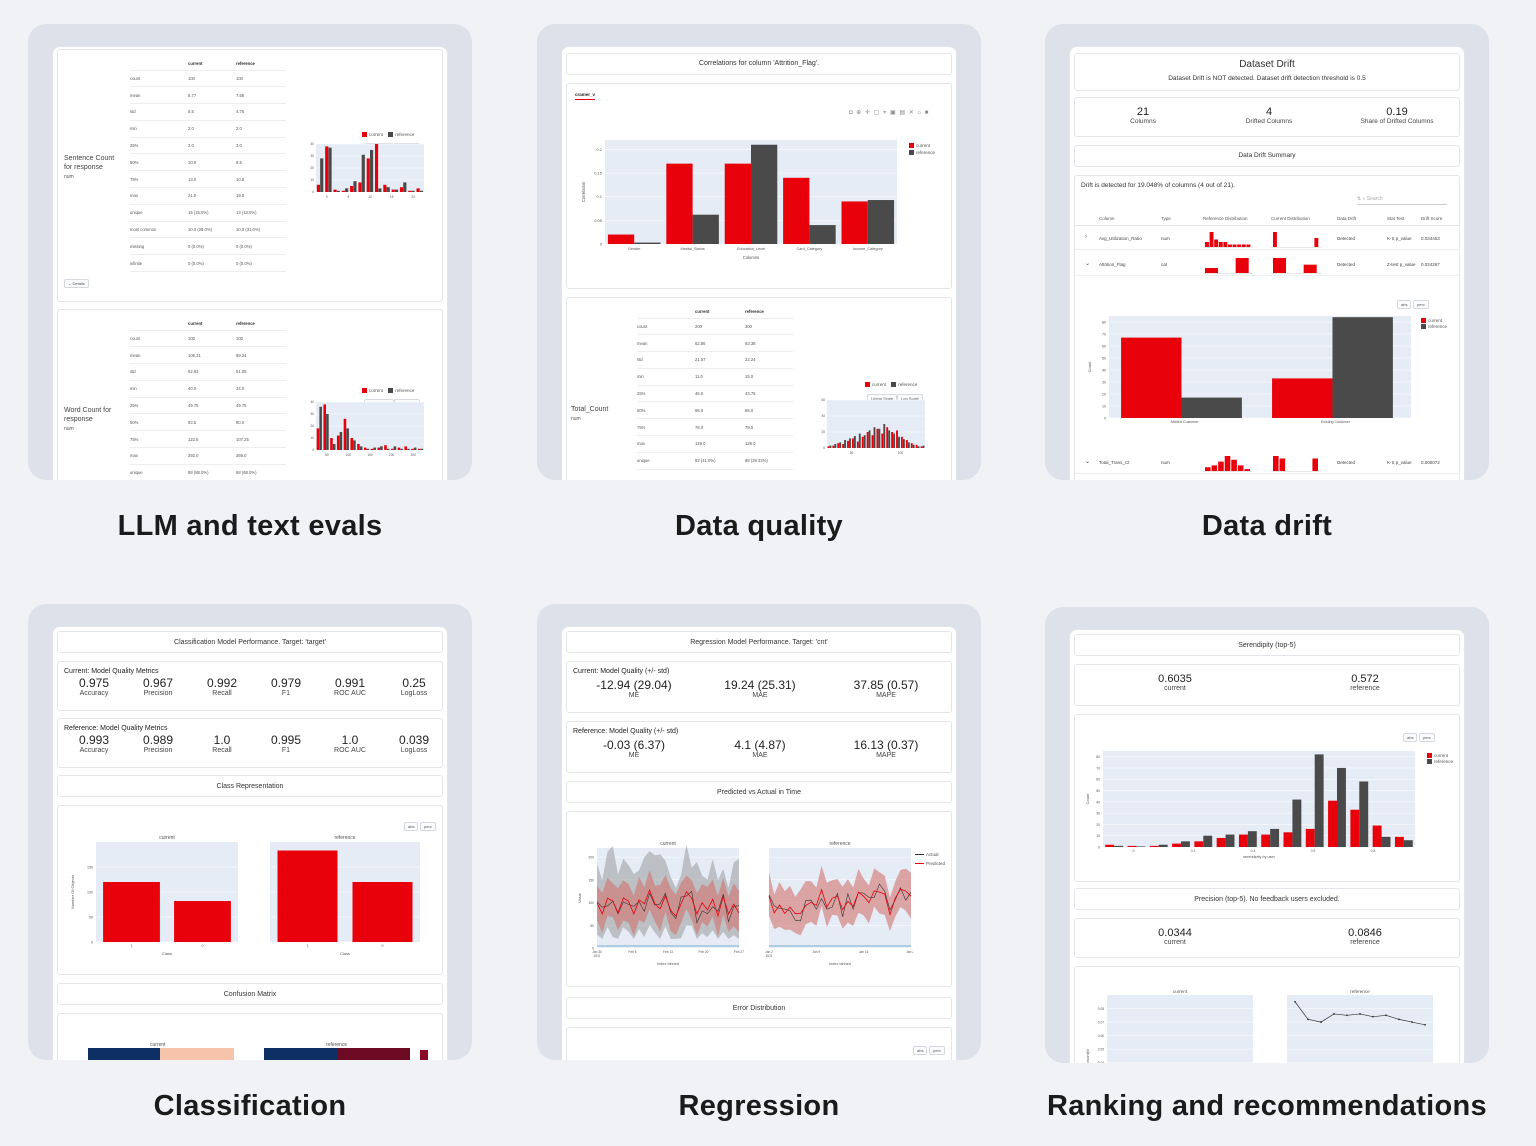 This screenshot has height=1146, width=1536. I want to click on serendipity-title: Serendipity (top-5), so click(1267, 645).